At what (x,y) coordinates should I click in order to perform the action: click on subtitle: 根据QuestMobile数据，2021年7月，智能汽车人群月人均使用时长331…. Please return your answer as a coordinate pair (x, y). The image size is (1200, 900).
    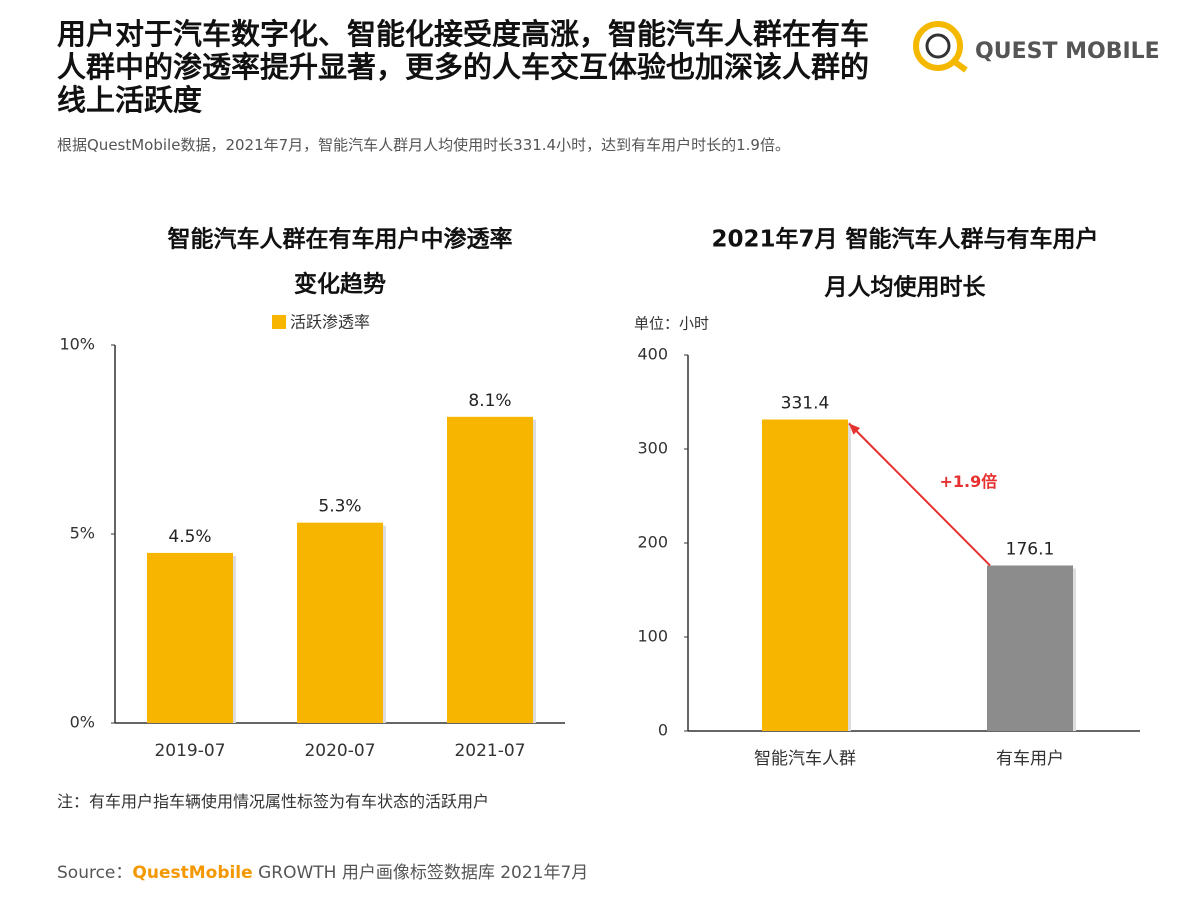
    Looking at the image, I should click on (423, 145).